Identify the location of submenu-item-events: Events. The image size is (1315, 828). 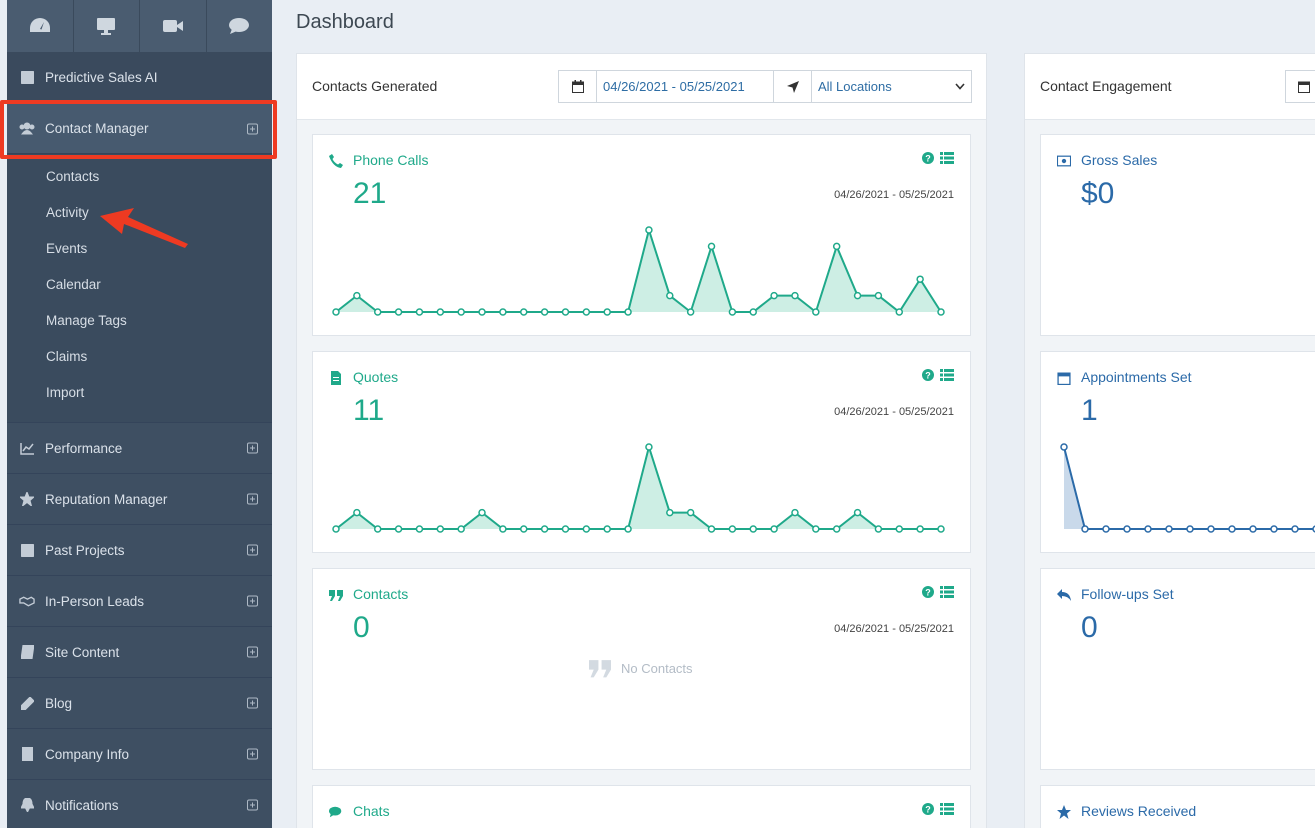
(67, 248).